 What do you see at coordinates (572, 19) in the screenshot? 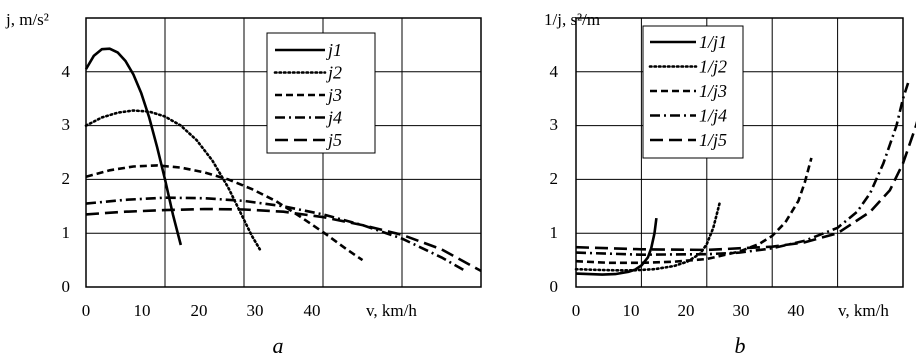
I see `y-axis-label-b: 1/j, s²/m` at bounding box center [572, 19].